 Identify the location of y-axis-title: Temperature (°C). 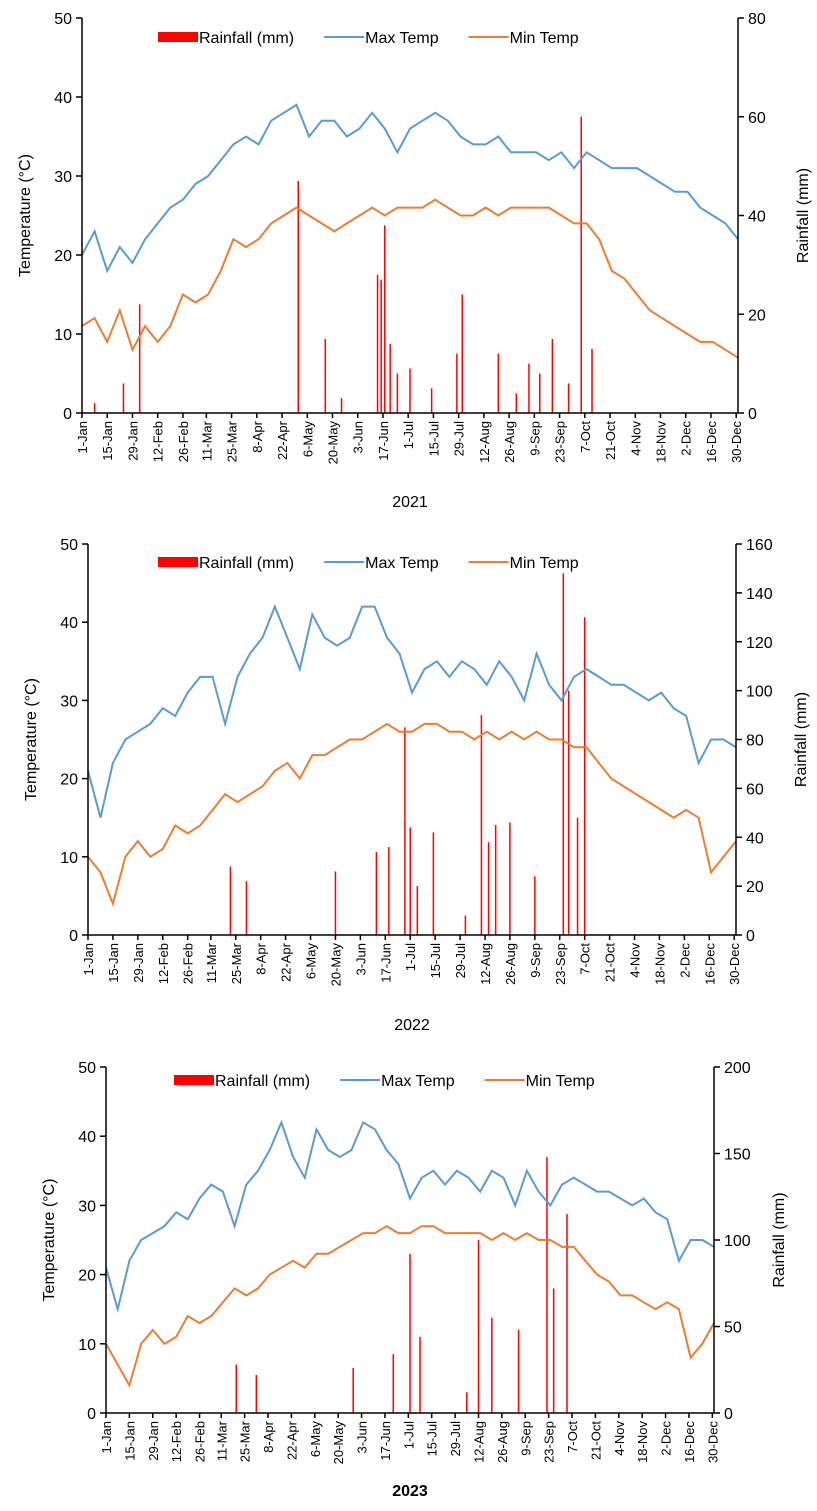
(25, 215).